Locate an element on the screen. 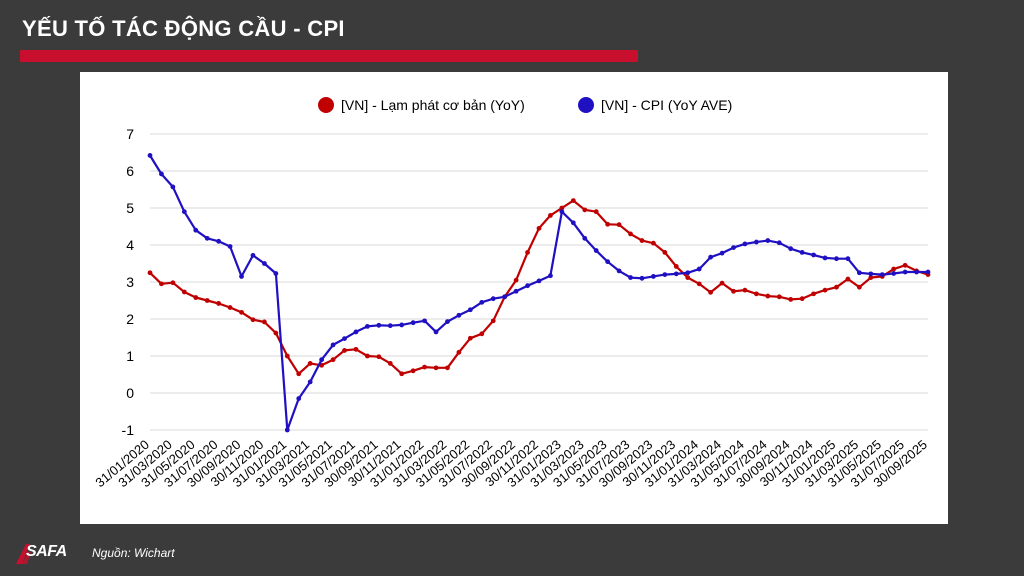 The image size is (1024, 576). page-title: YẾU TỐ TÁC ĐỘNG CẦU - CPI is located at coordinates (183, 28).